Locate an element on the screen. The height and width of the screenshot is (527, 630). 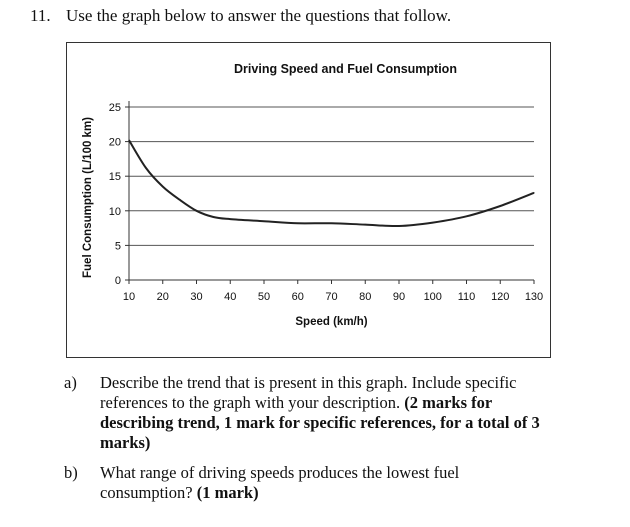
series-line is located at coordinates (331, 183).